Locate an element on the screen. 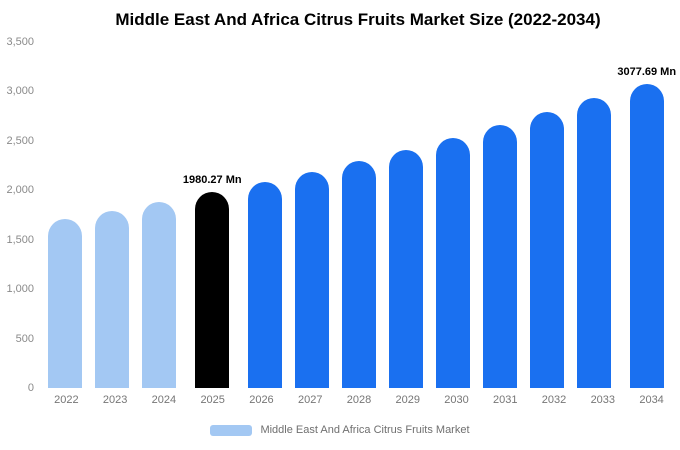 Image resolution: width=680 pixels, height=450 pixels. x-tick-label-2028: 2028 is located at coordinates (359, 400).